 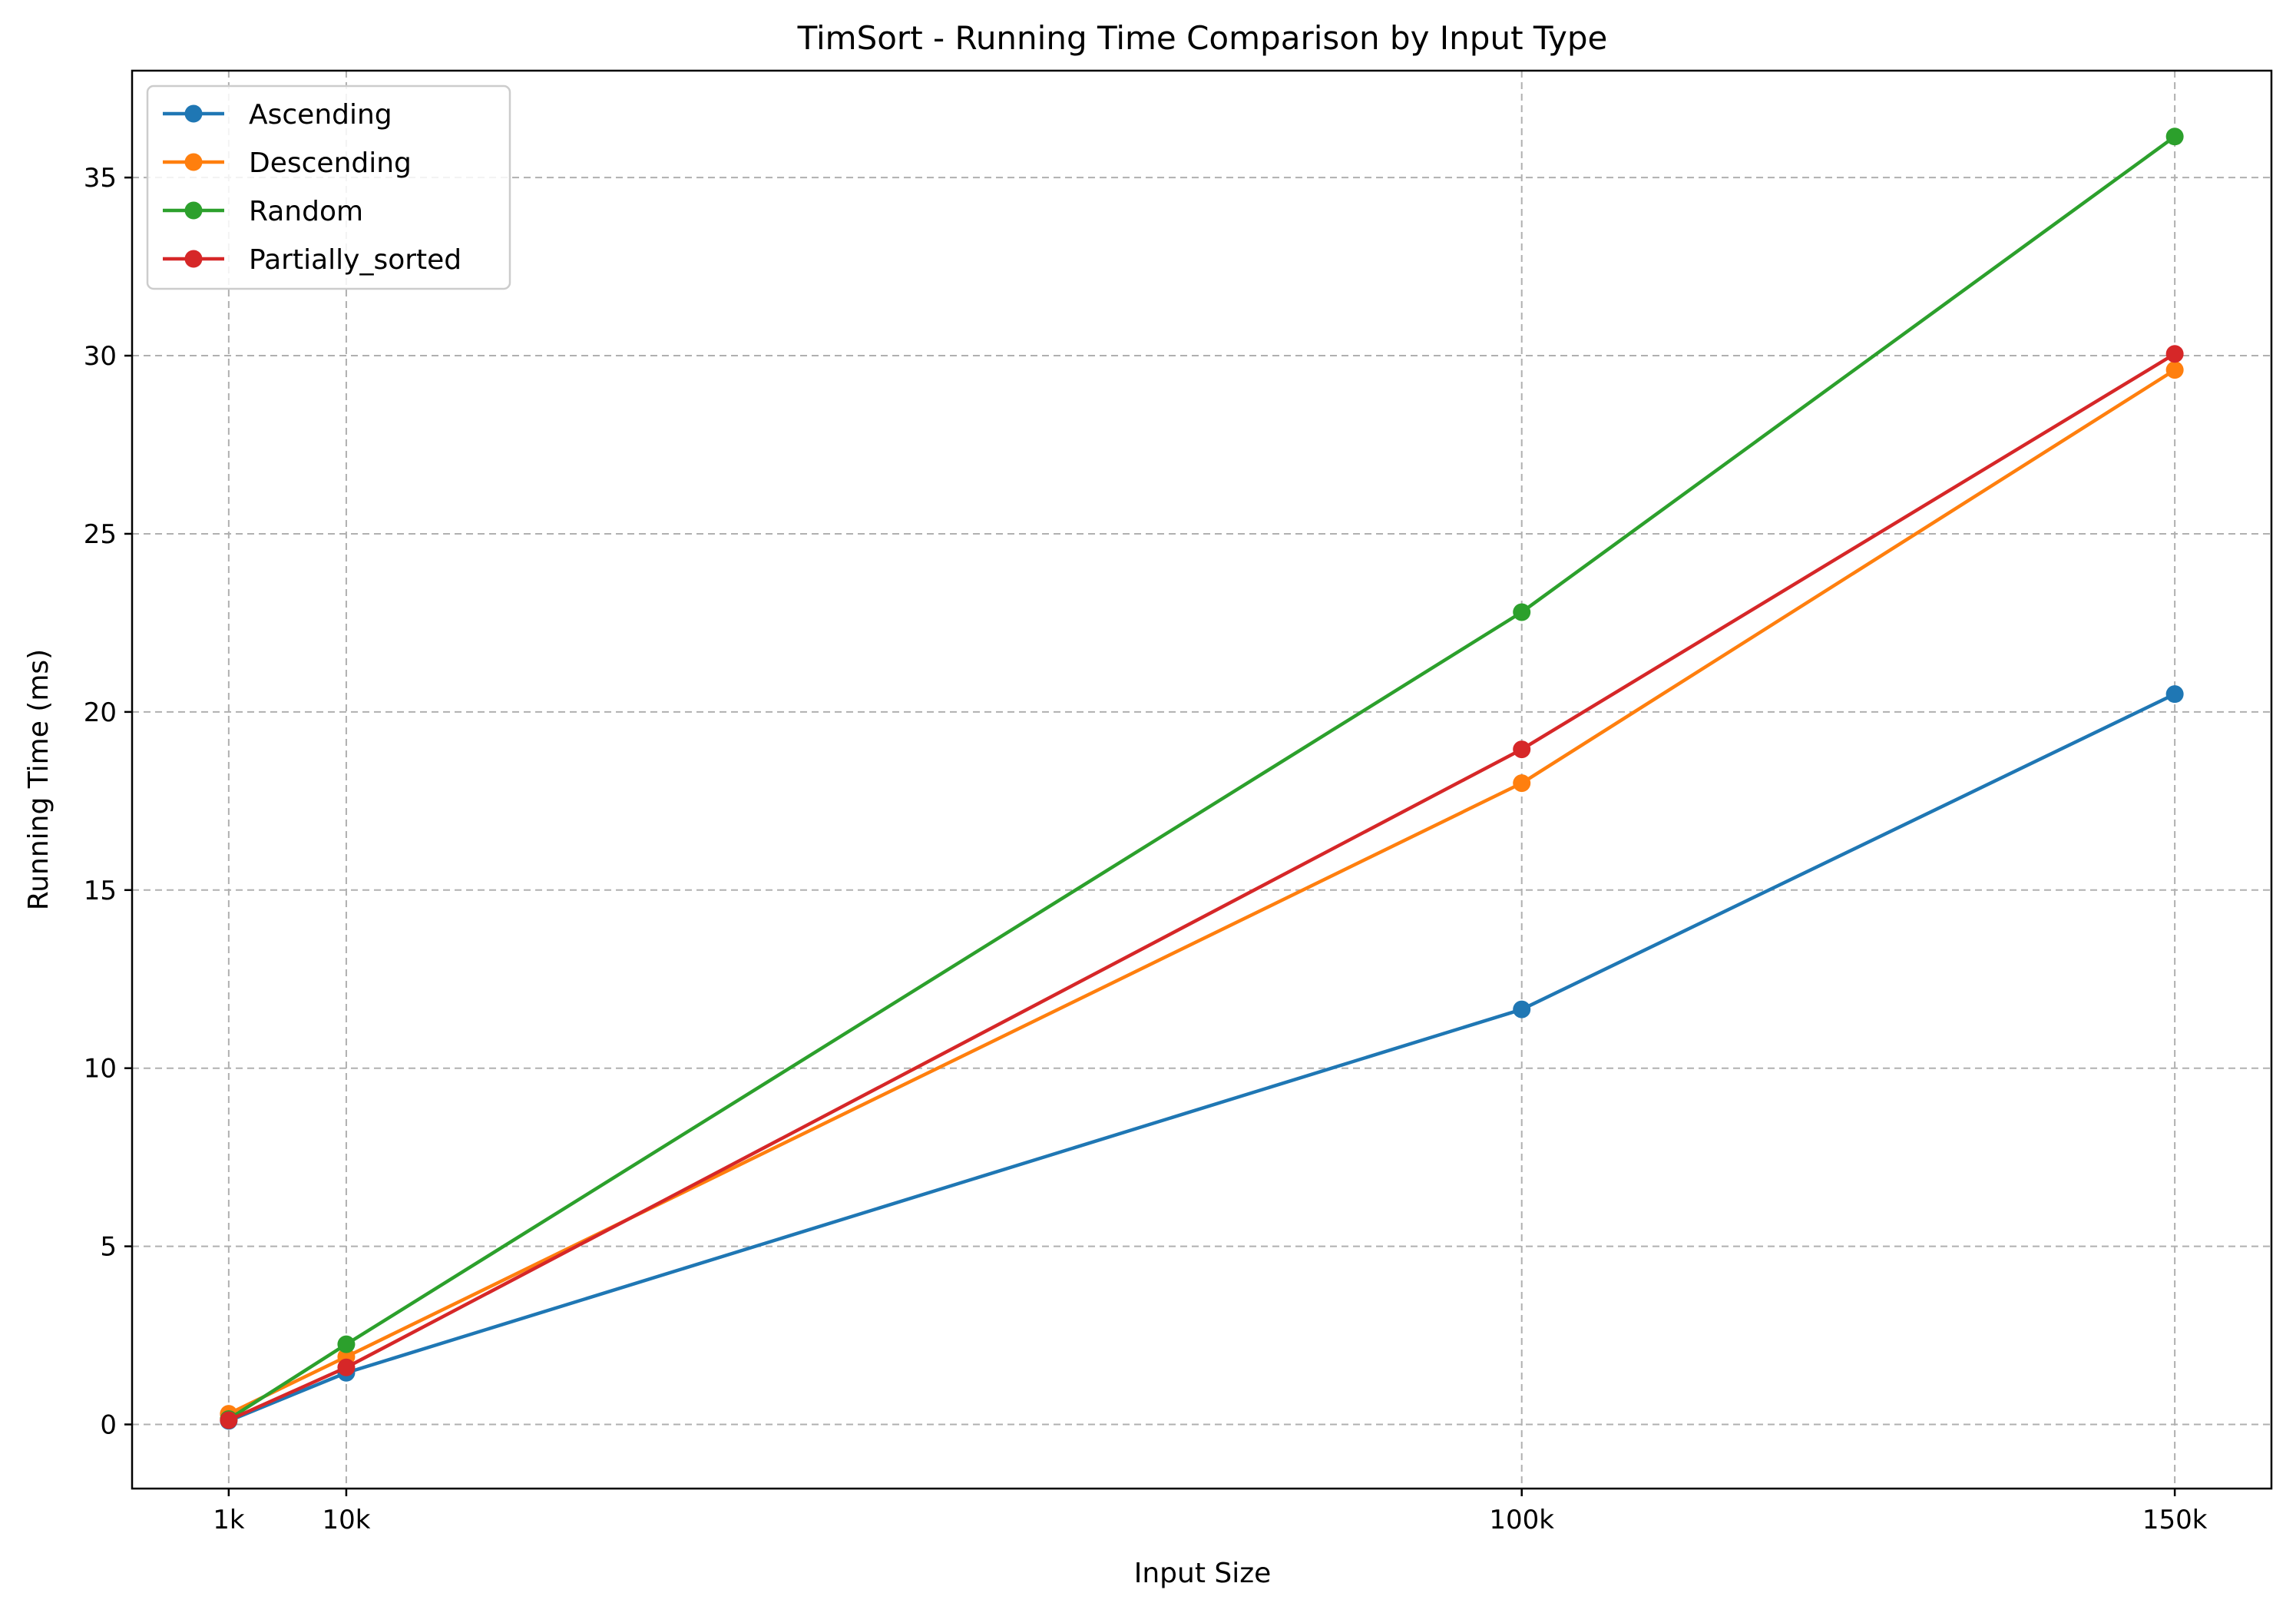 I want to click on legend-item: Descending, so click(x=287, y=163).